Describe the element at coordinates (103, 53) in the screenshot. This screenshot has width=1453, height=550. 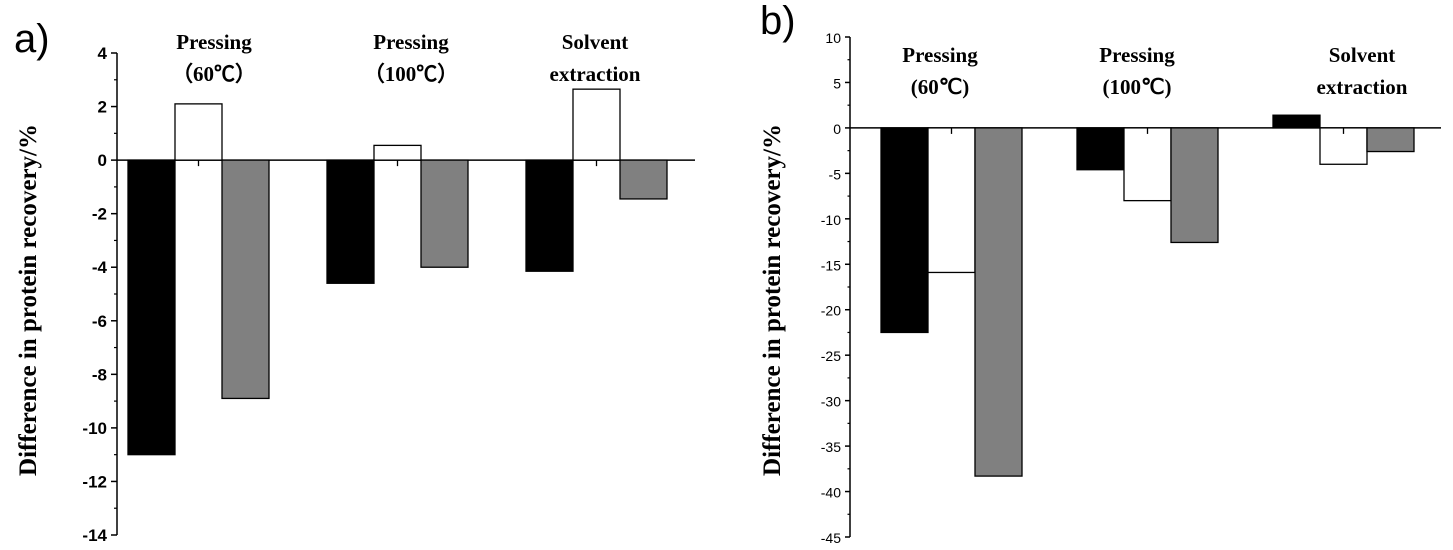
I see `y-tick-label: 4` at that location.